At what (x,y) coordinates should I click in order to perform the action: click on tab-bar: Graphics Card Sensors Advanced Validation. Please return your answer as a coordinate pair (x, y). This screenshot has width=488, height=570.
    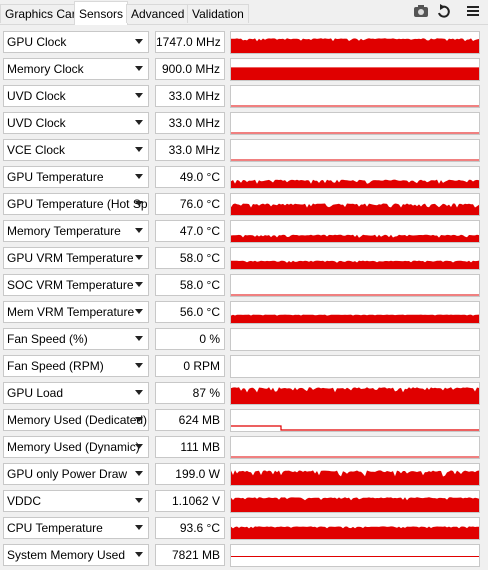
    Looking at the image, I should click on (244, 12).